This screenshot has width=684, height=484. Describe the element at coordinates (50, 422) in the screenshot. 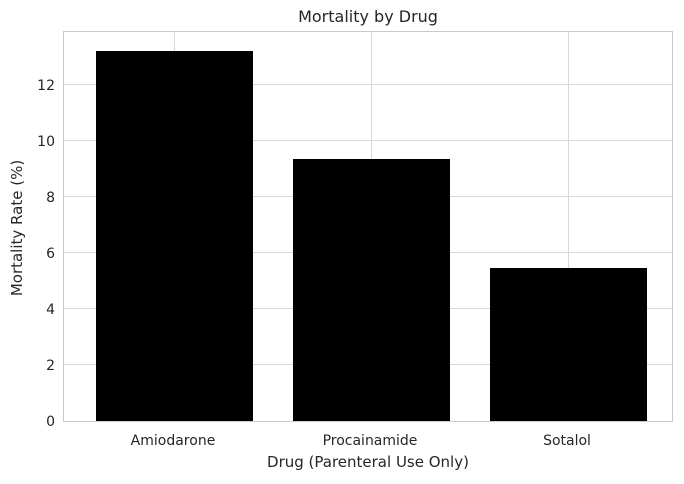

I see `y-tick-label-0: 0` at that location.